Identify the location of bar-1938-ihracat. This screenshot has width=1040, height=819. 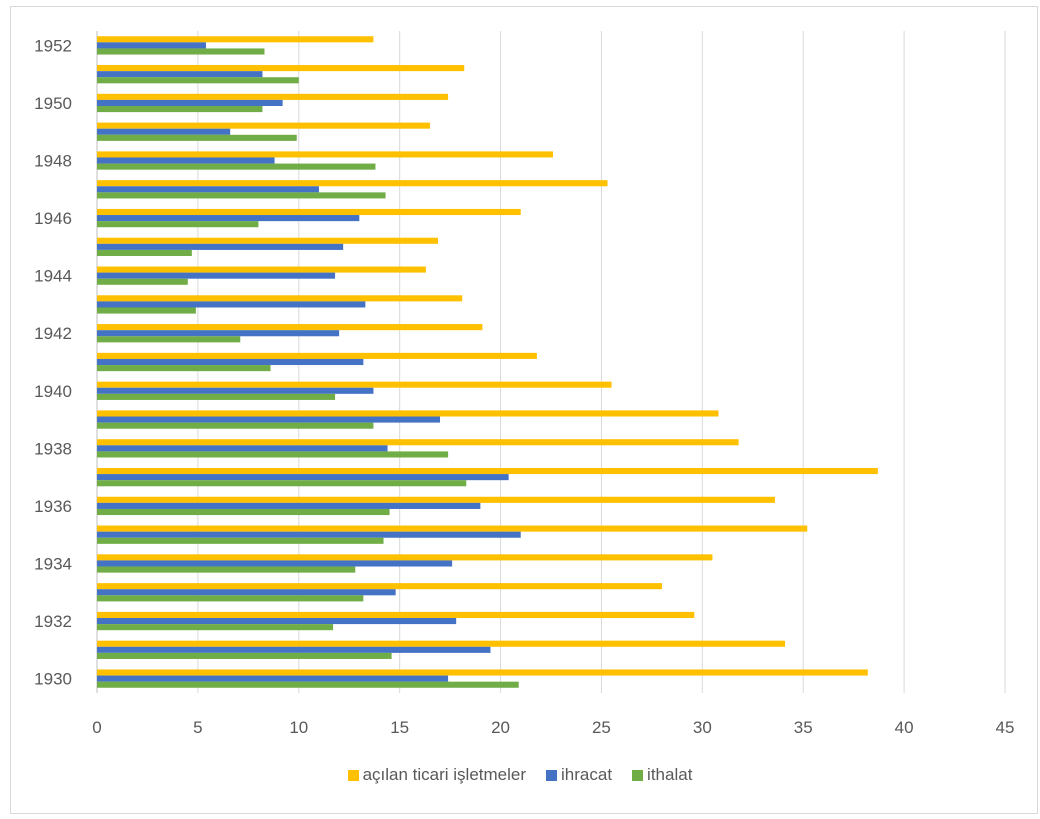
(242, 448).